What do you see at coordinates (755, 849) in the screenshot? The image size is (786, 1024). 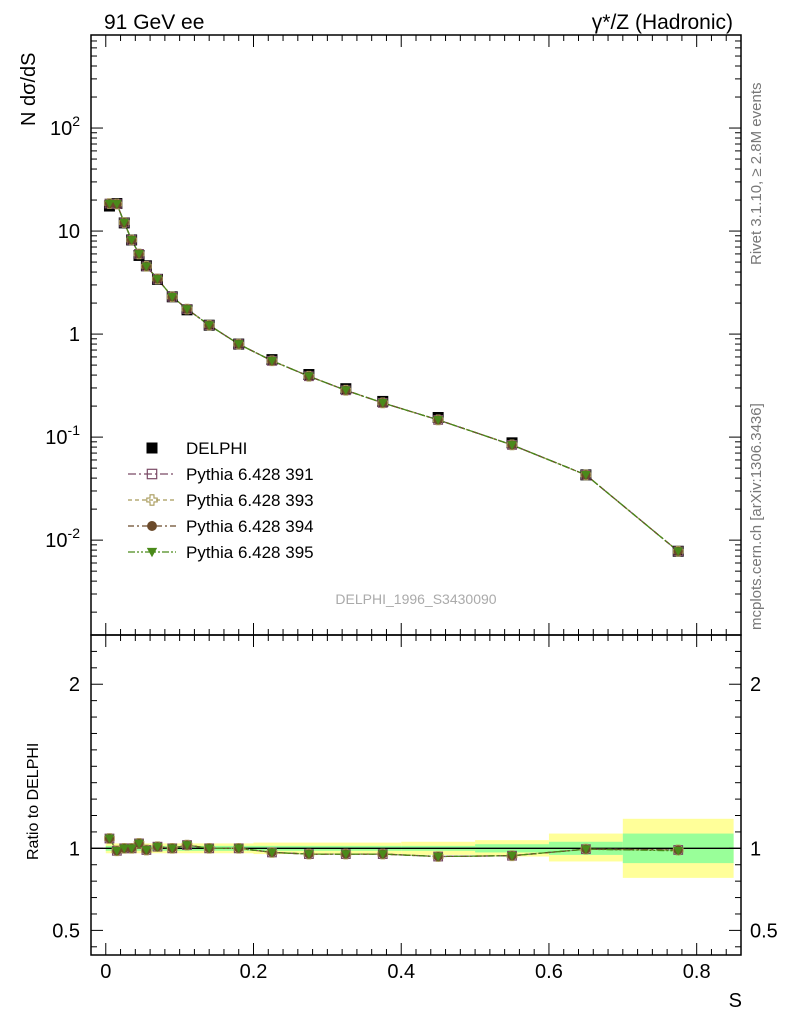 I see `ratio-y-tick-label-right: 1` at bounding box center [755, 849].